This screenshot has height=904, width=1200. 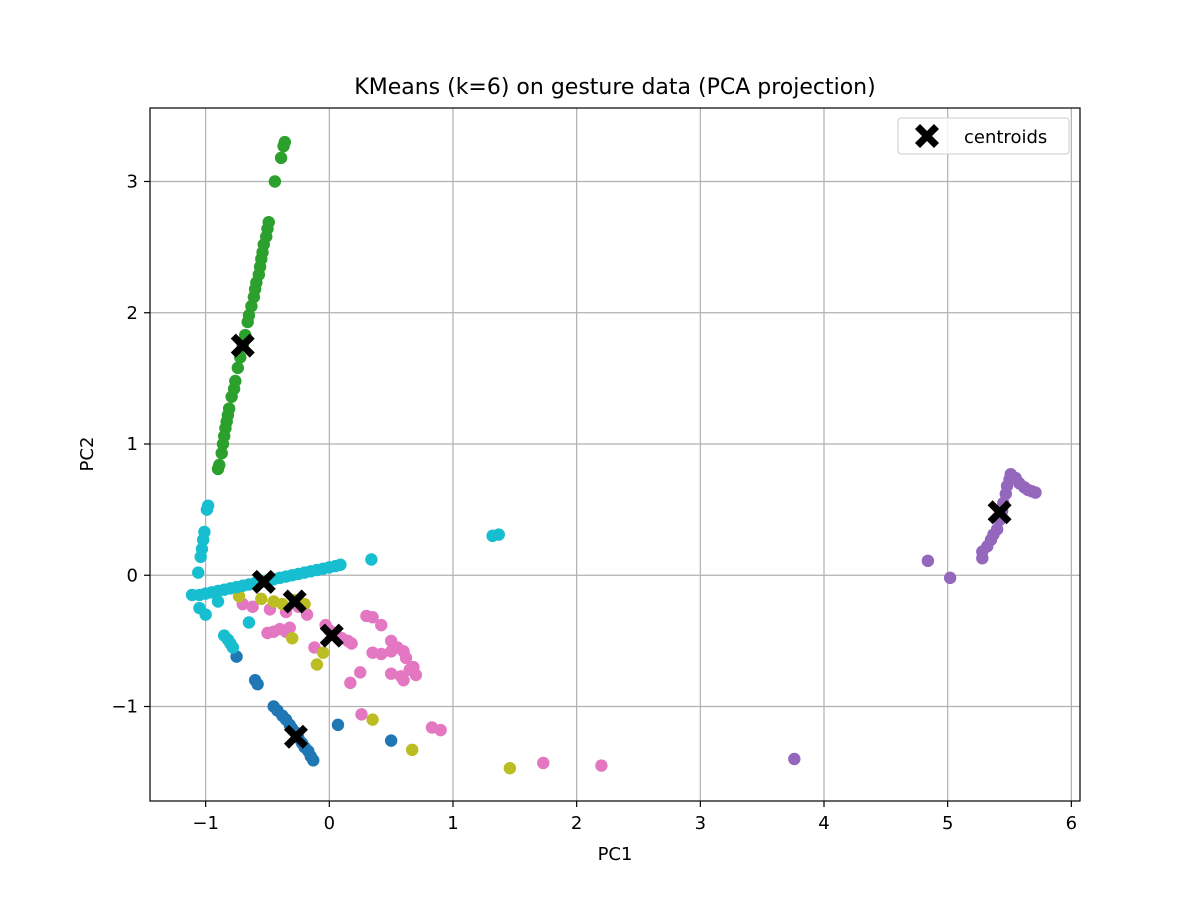 What do you see at coordinates (947, 823) in the screenshot?
I see `x-tick-label: 5` at bounding box center [947, 823].